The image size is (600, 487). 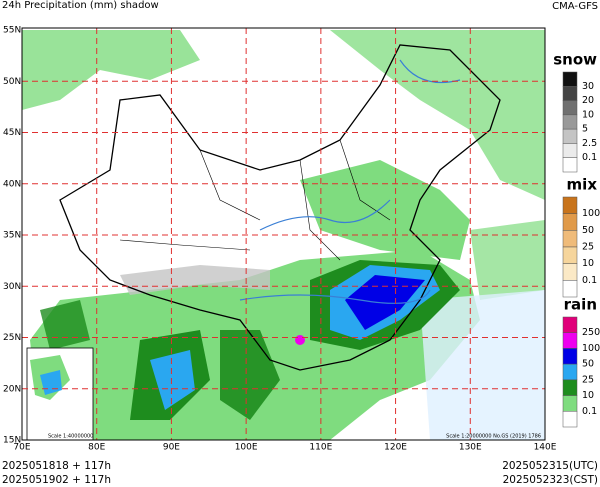 What do you see at coordinates (550, 466) in the screenshot?
I see `valid-time-utc: 2025052315(UTC)` at bounding box center [550, 466].